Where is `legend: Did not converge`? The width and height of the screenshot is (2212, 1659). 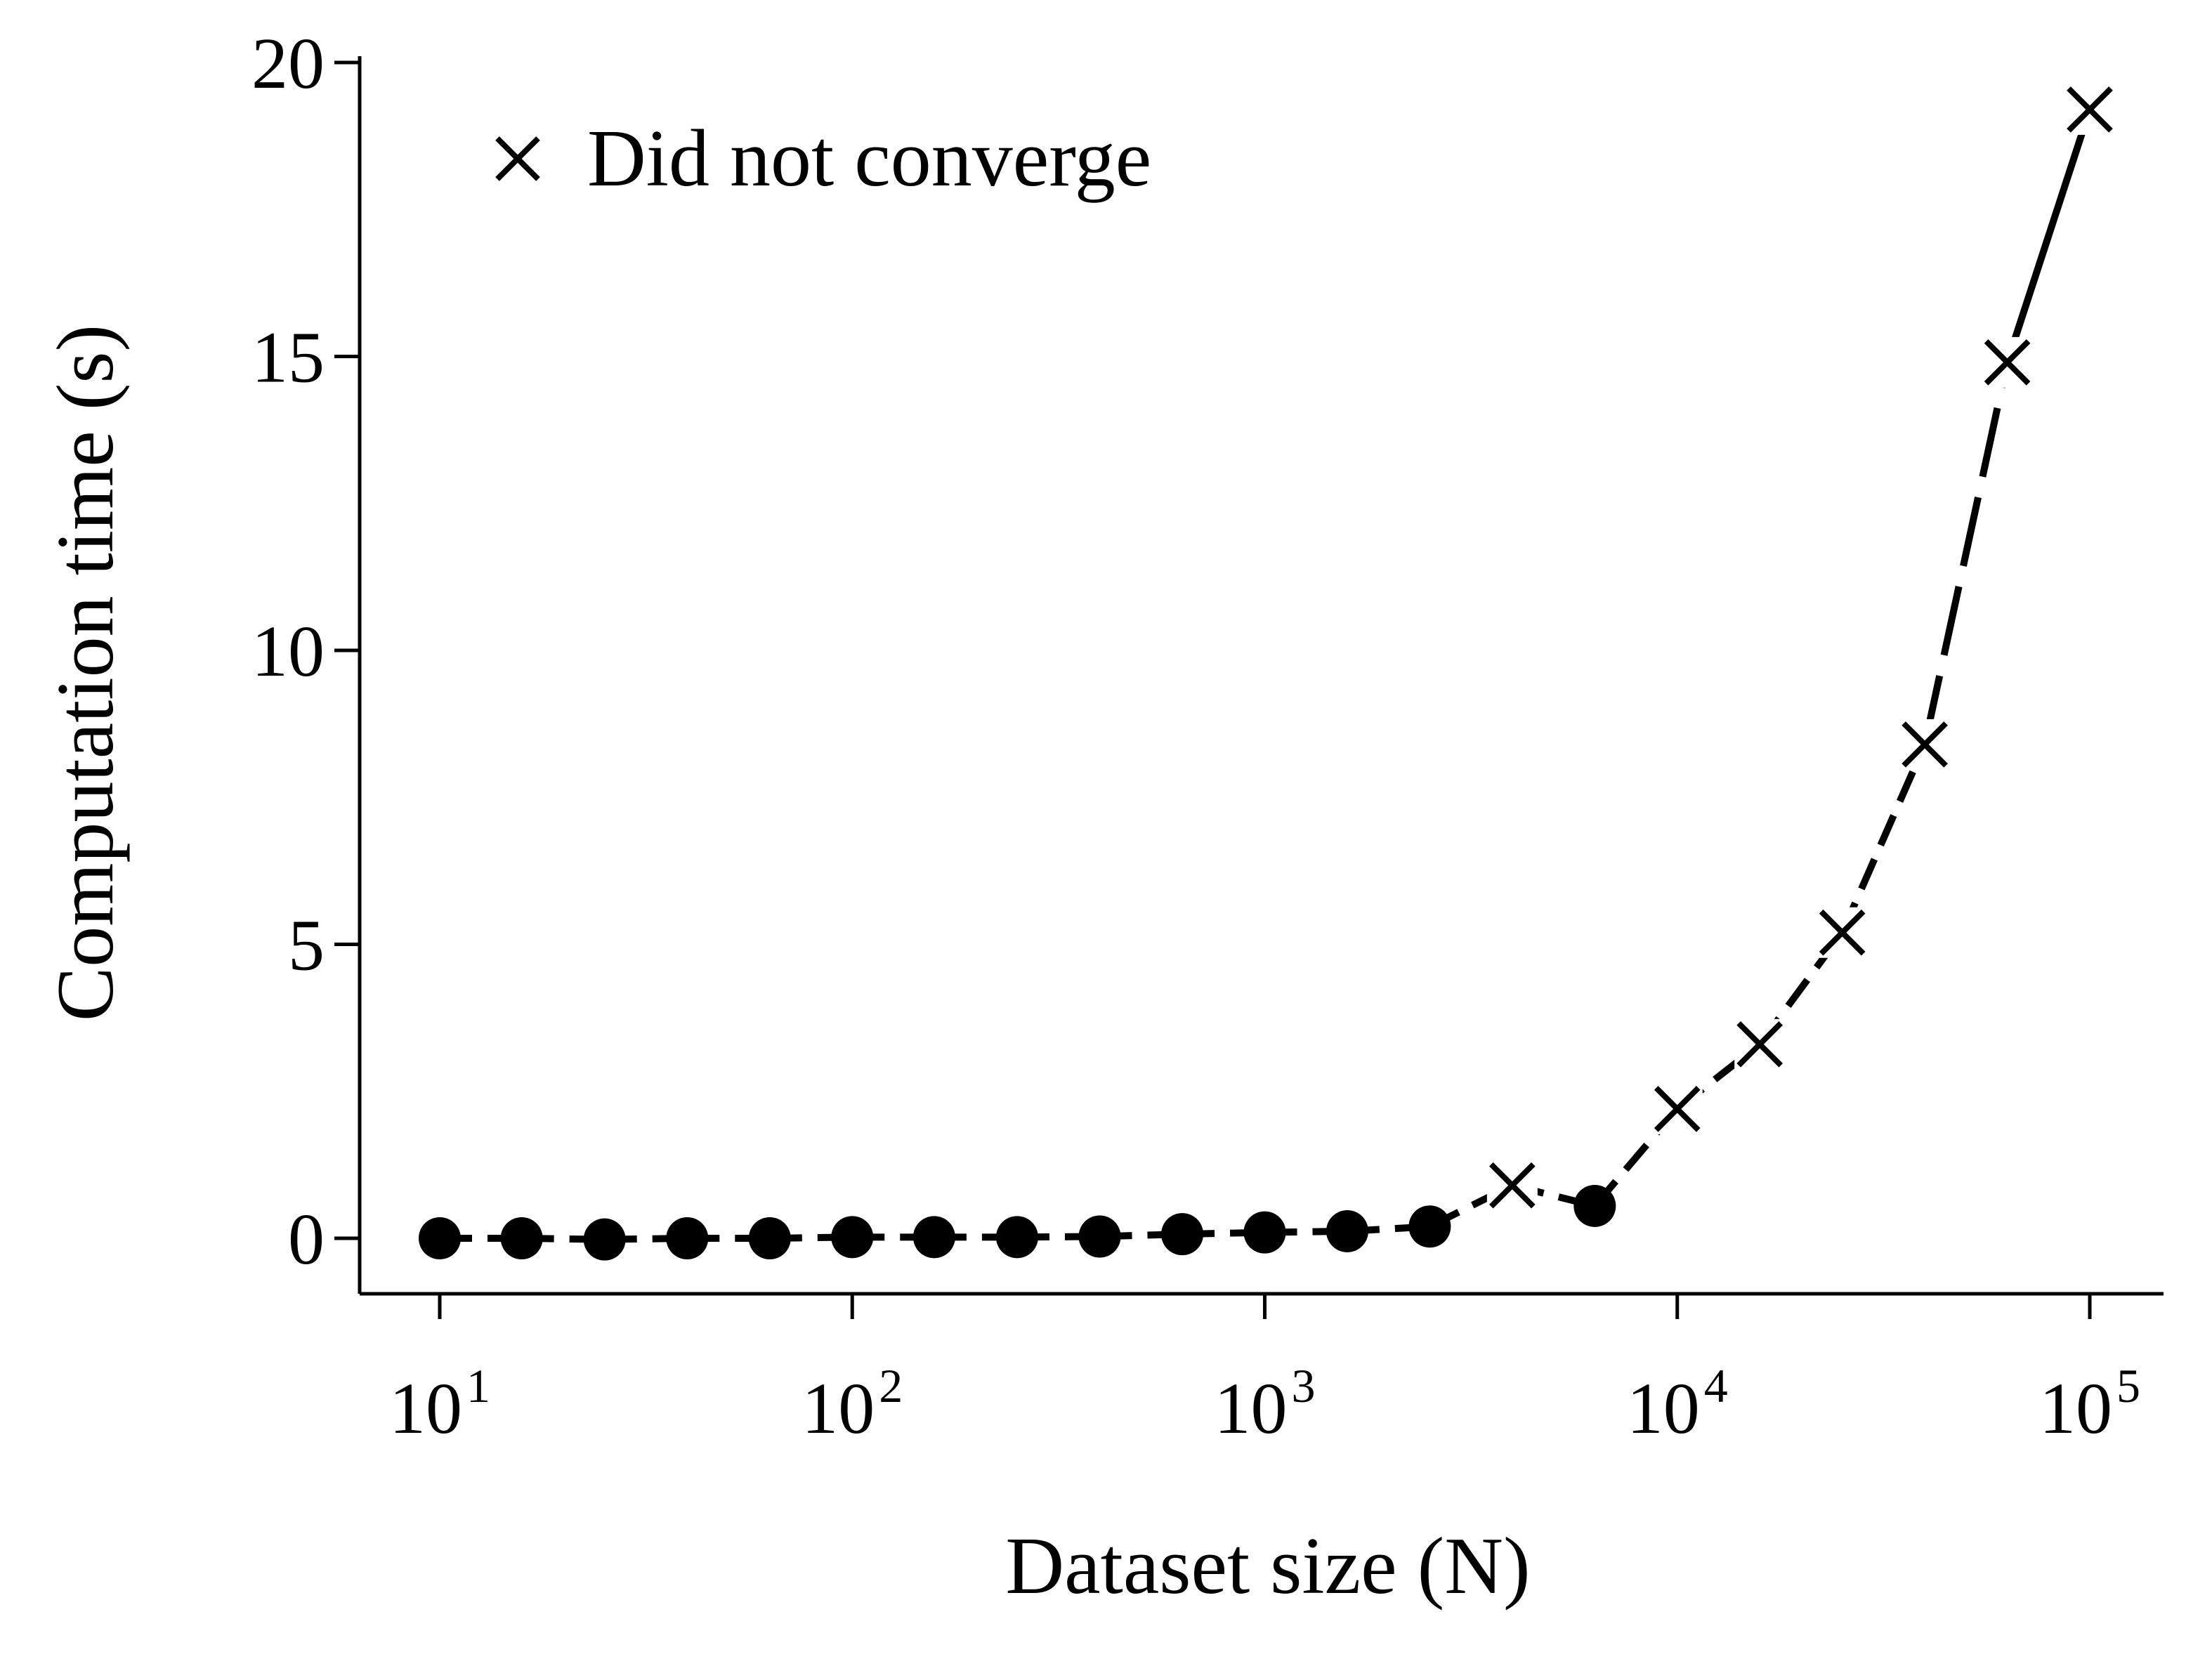 legend: Did not converge is located at coordinates (823, 159).